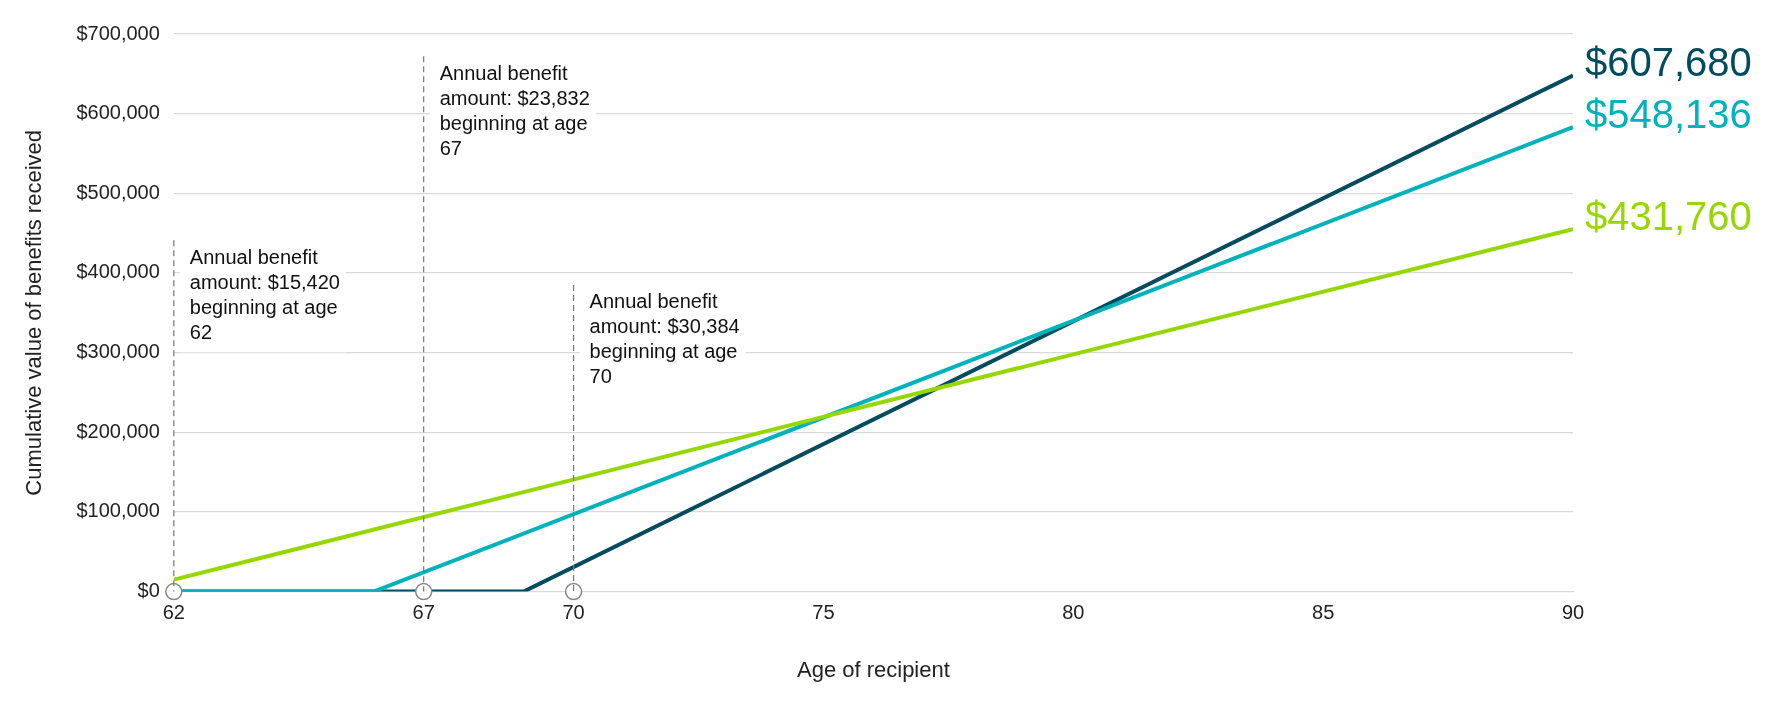 The image size is (1779, 708). I want to click on text: $607,680, so click(1668, 62).